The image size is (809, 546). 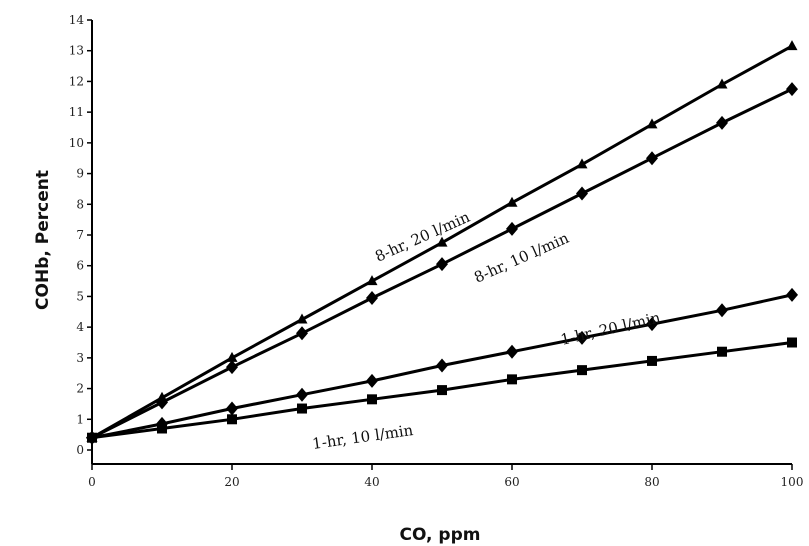 What do you see at coordinates (792, 482) in the screenshot?
I see `x-tick-label: 100` at bounding box center [792, 482].